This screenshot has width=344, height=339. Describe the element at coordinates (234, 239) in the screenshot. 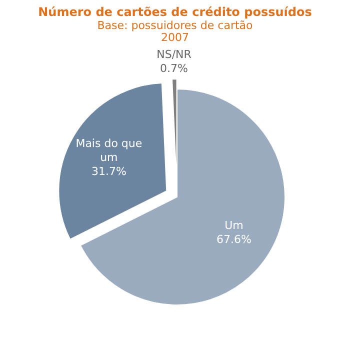

I see `data-label: 67.6%` at that location.